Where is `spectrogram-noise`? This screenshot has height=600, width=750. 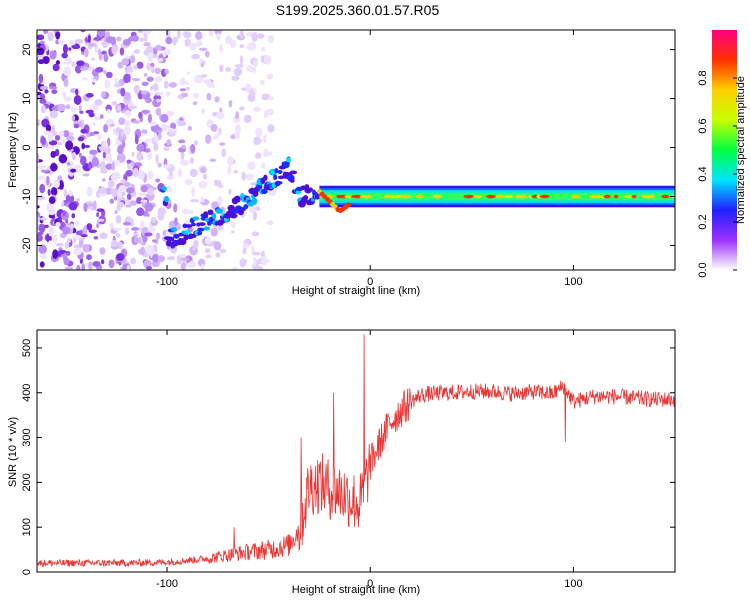
spectrogram-noise is located at coordinates (157, 150).